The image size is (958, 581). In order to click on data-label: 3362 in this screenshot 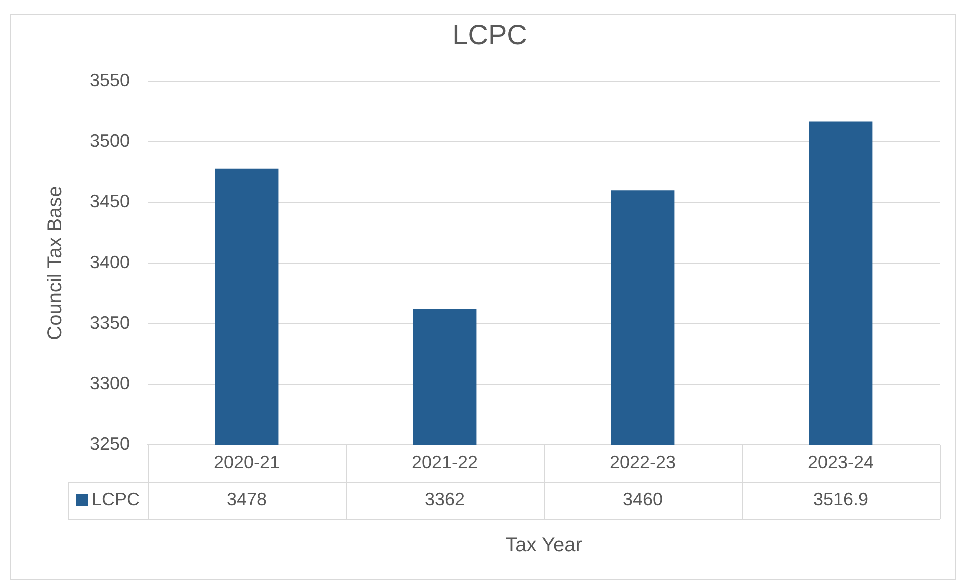, I will do `click(445, 499)`.